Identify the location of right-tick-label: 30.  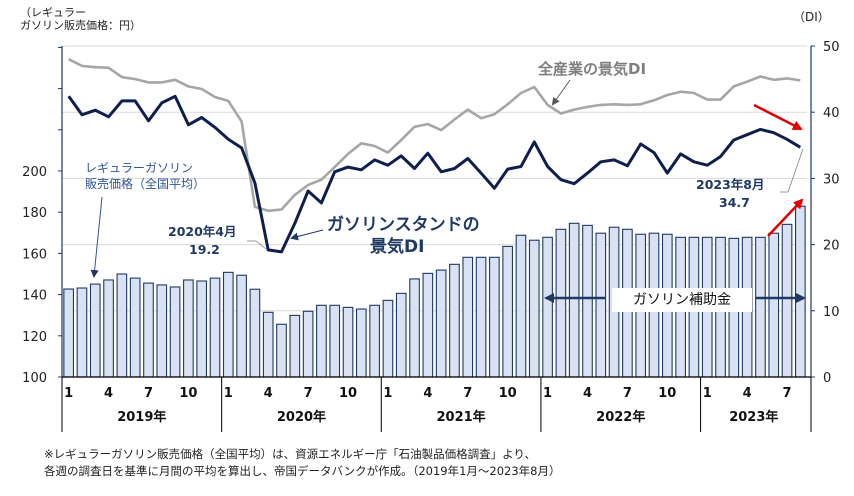
(831, 179).